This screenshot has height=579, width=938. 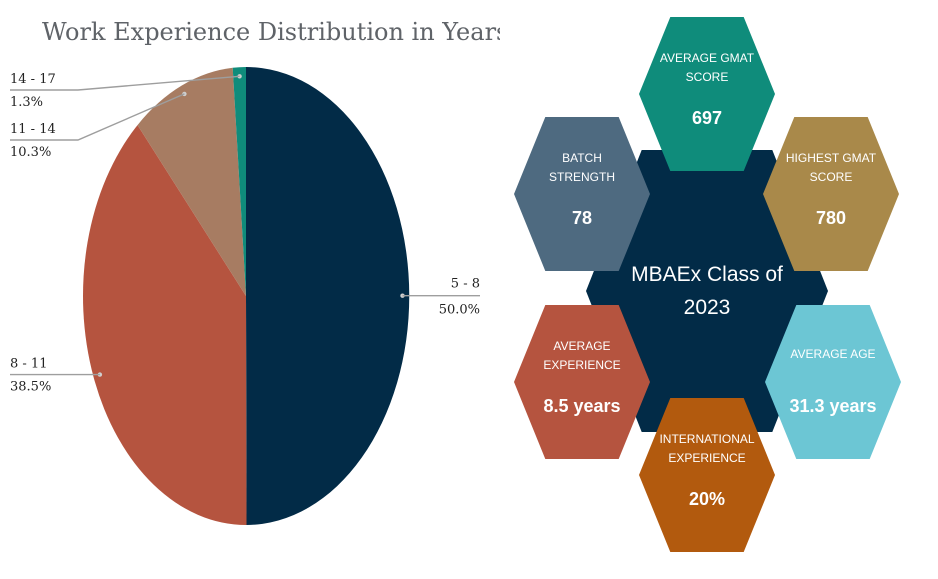 I want to click on hex-value: 31.3 years, so click(x=832, y=406).